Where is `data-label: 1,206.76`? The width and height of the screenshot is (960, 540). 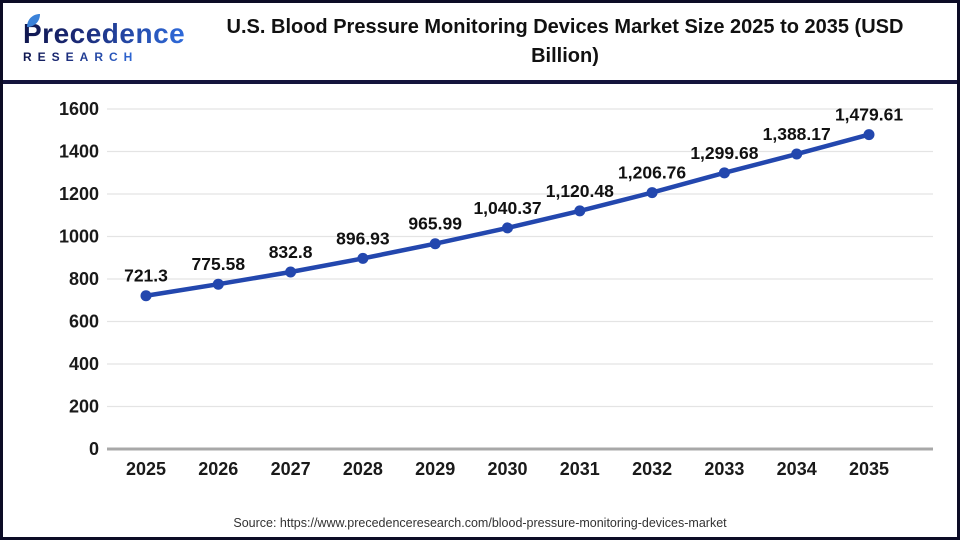 data-label: 1,206.76 is located at coordinates (652, 173).